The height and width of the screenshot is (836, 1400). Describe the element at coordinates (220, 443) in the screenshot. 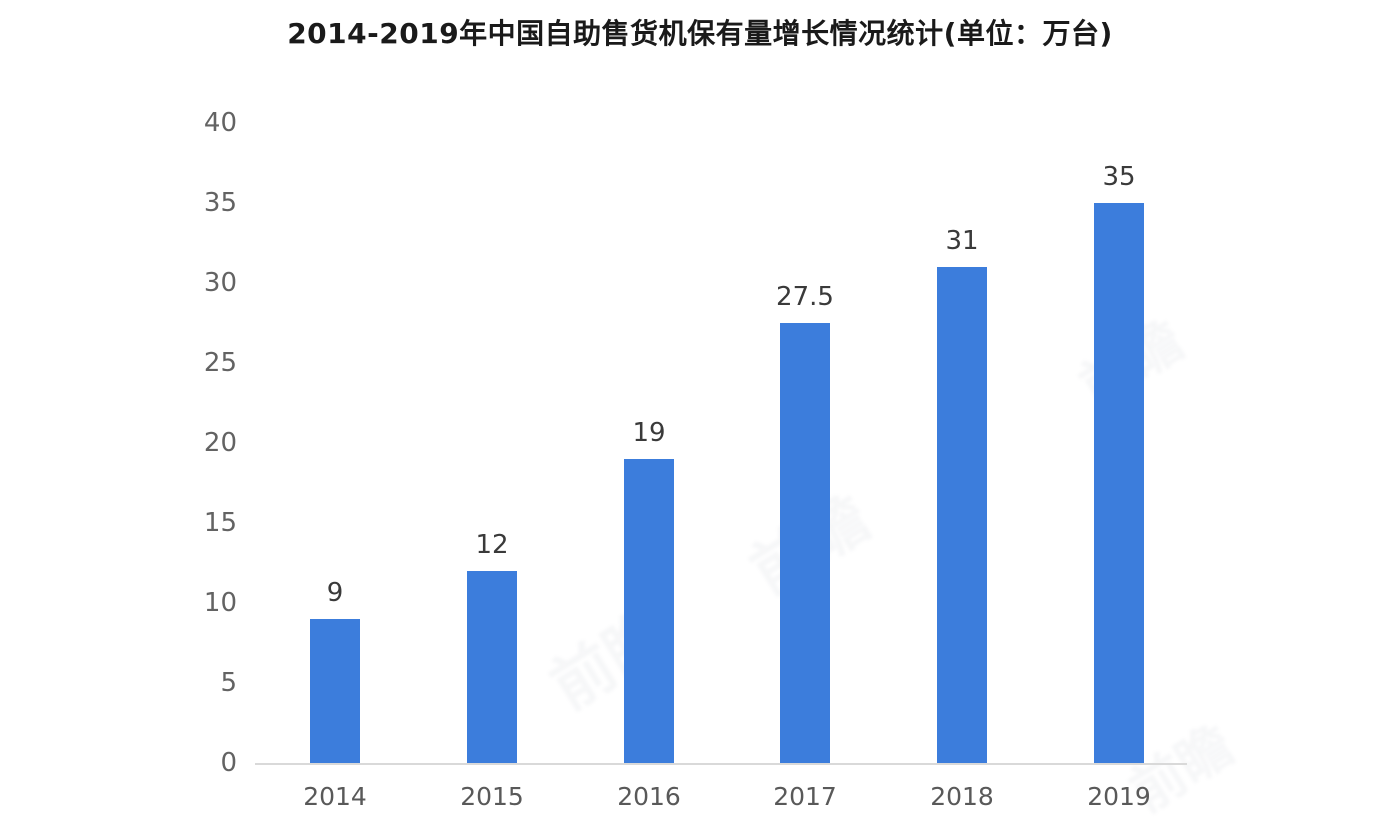

I see `y-axis-tick-label: 20` at that location.